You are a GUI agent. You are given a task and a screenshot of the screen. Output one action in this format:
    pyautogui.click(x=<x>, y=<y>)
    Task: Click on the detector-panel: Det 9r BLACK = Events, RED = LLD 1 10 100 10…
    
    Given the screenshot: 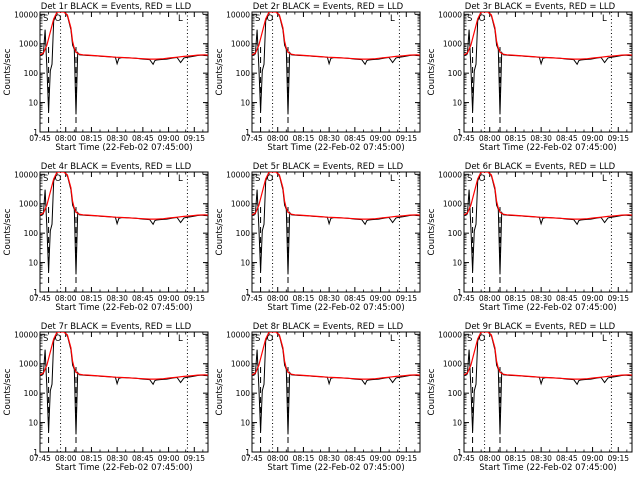 What is the action you would take?
    pyautogui.click(x=530, y=397)
    